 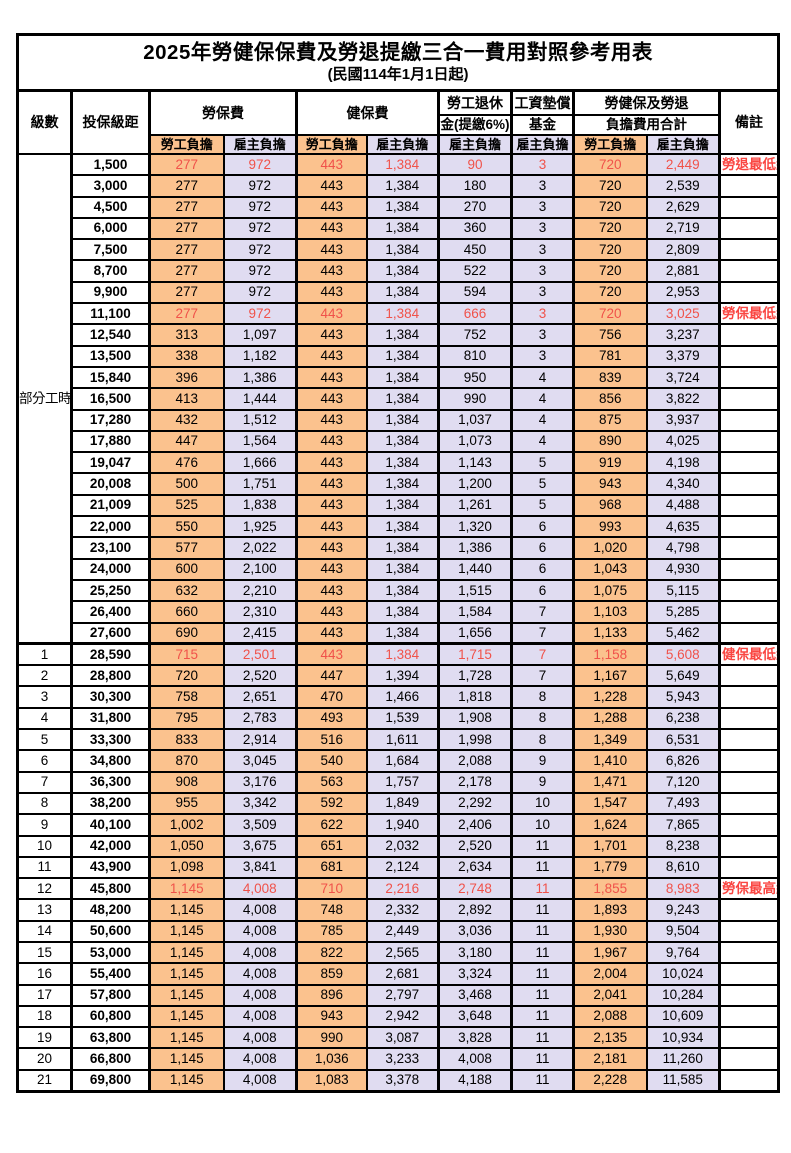 I want to click on labor-employee-cell: 660, so click(x=186, y=612).